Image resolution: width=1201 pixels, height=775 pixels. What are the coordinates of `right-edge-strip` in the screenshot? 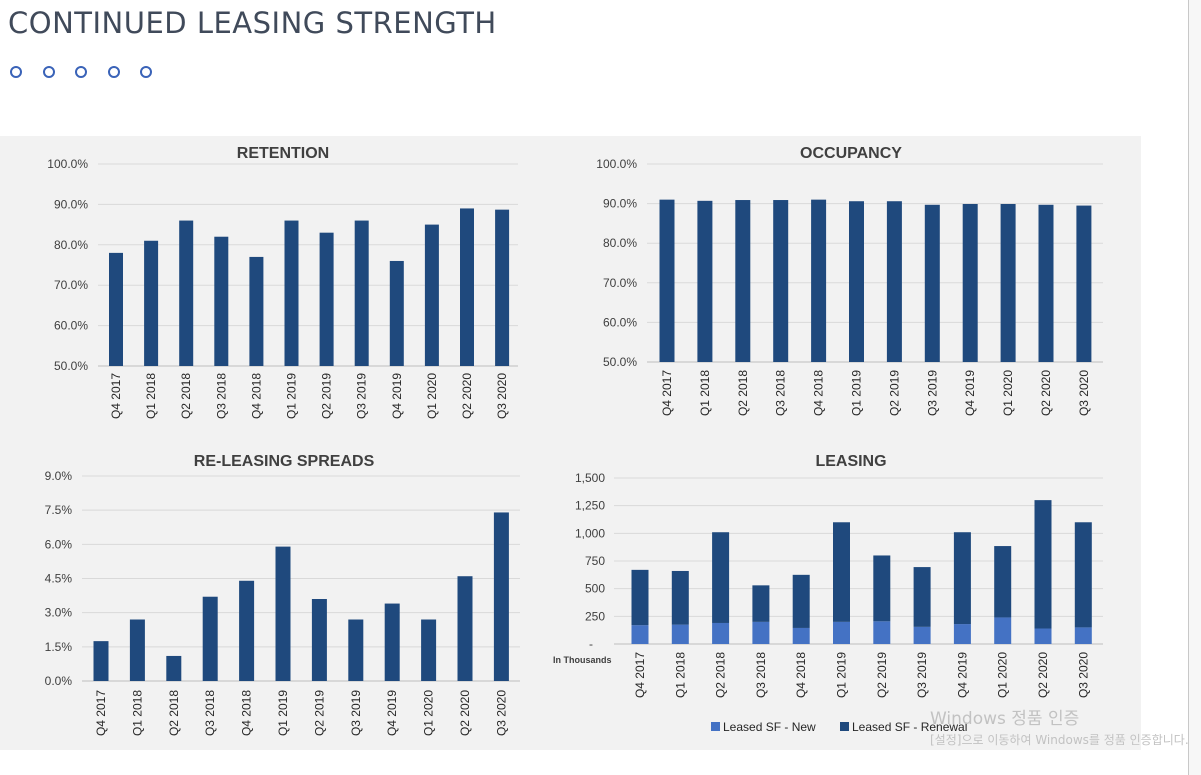 It's located at (1195, 387).